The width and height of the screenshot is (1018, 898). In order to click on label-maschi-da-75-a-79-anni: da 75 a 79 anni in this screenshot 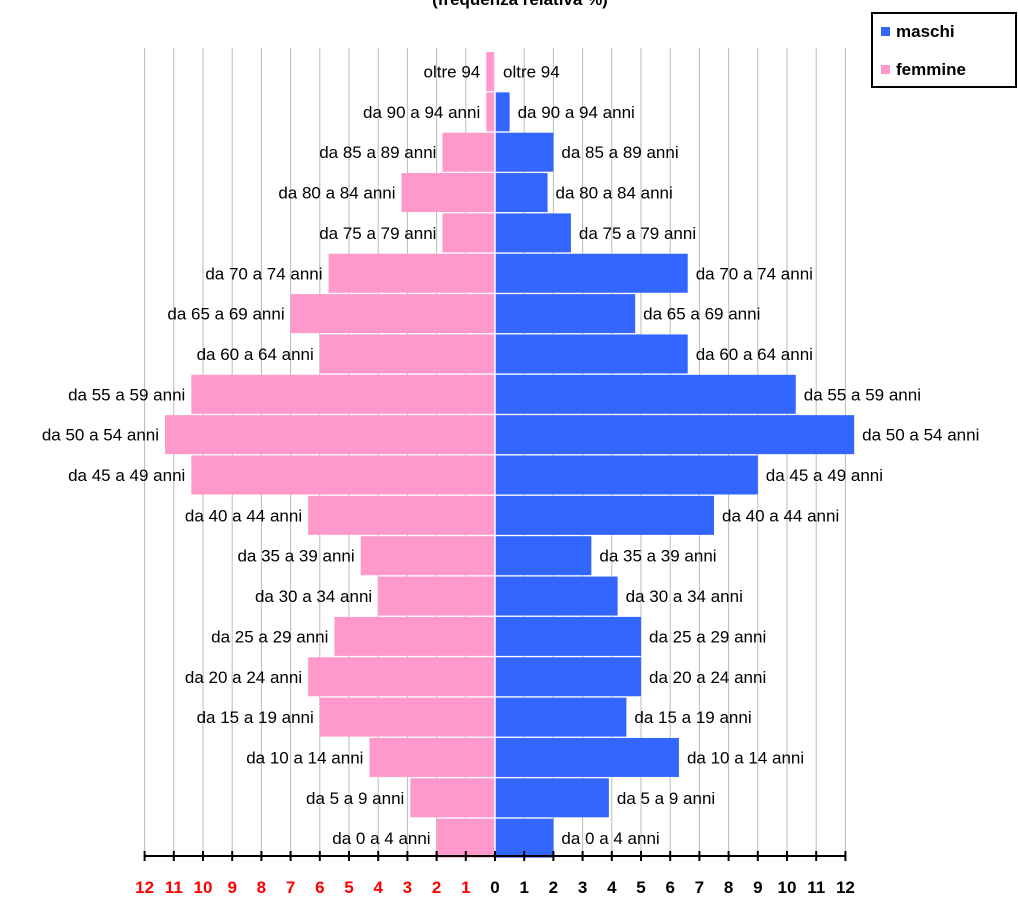, I will do `click(637, 233)`.